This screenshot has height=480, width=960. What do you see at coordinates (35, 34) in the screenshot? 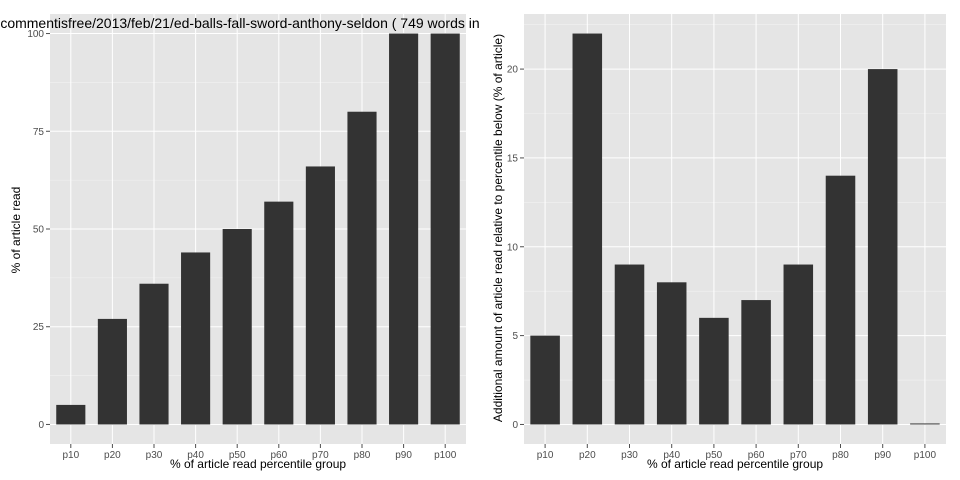
I see `y-tick-label: 100` at bounding box center [35, 34].